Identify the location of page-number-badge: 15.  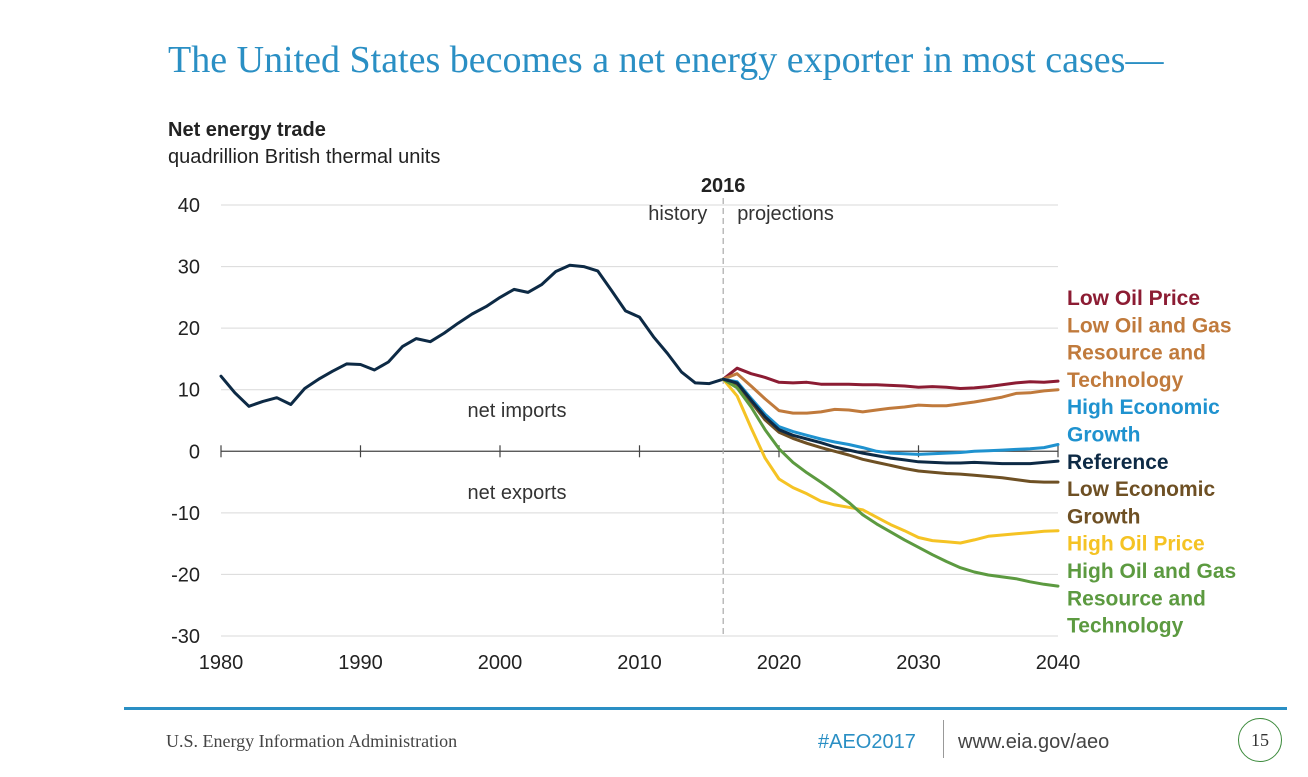
(1260, 740).